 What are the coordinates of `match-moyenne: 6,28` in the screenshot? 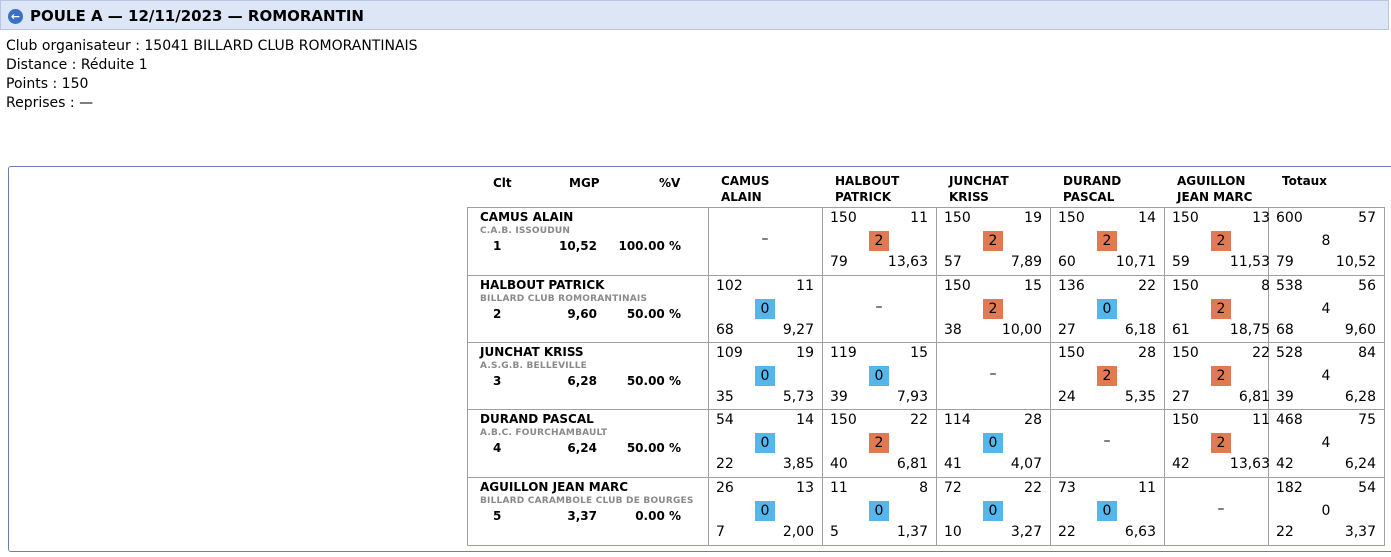 It's located at (1360, 397).